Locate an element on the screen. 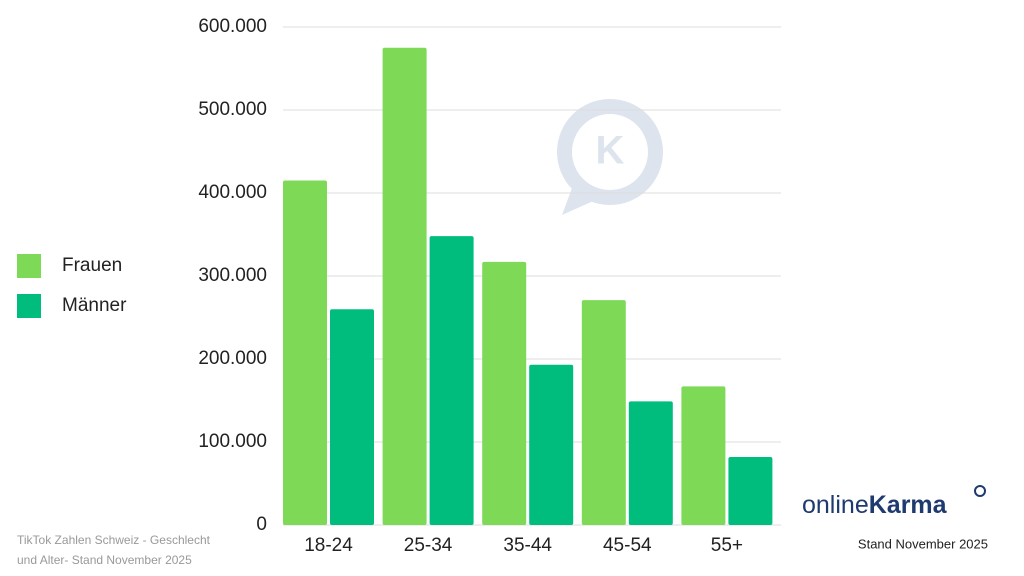 The height and width of the screenshot is (576, 1024). y-tick-label: 200.000 is located at coordinates (232, 358).